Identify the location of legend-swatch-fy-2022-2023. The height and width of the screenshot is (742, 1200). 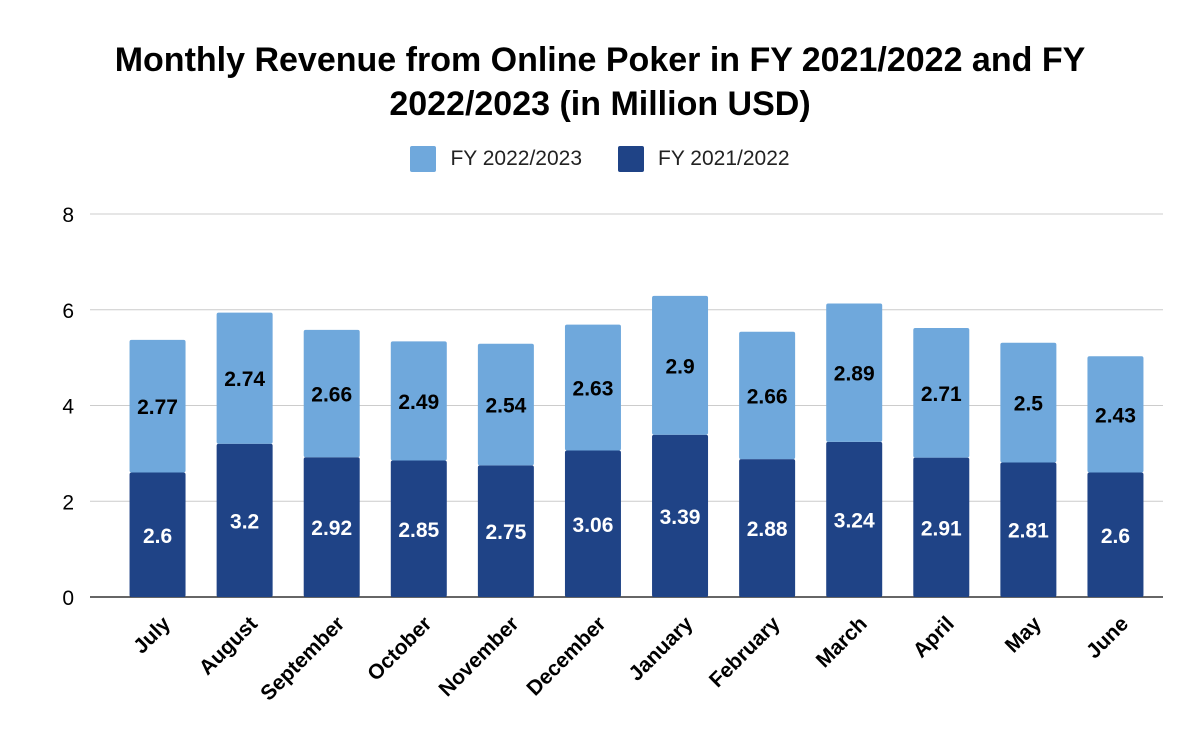
(423, 159).